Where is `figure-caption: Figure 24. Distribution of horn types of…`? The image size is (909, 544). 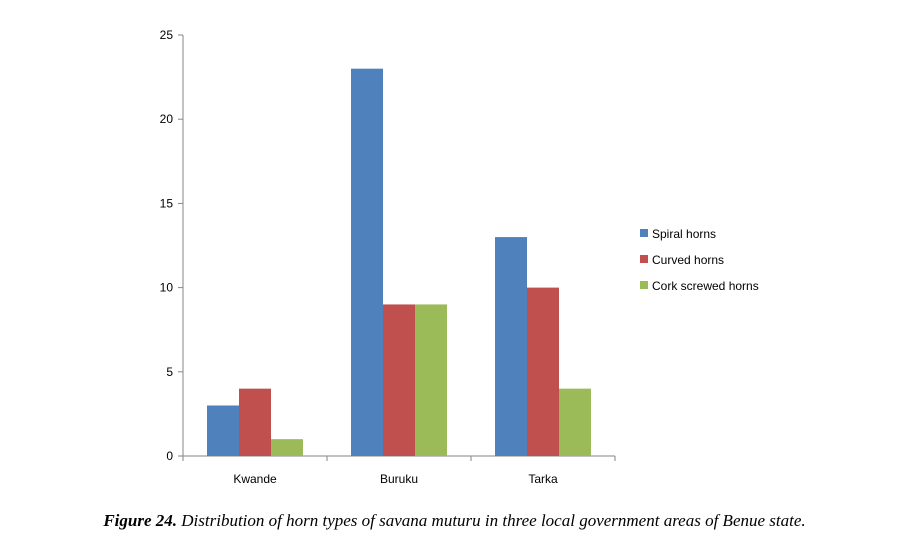 figure-caption: Figure 24. Distribution of horn types of… is located at coordinates (454, 521).